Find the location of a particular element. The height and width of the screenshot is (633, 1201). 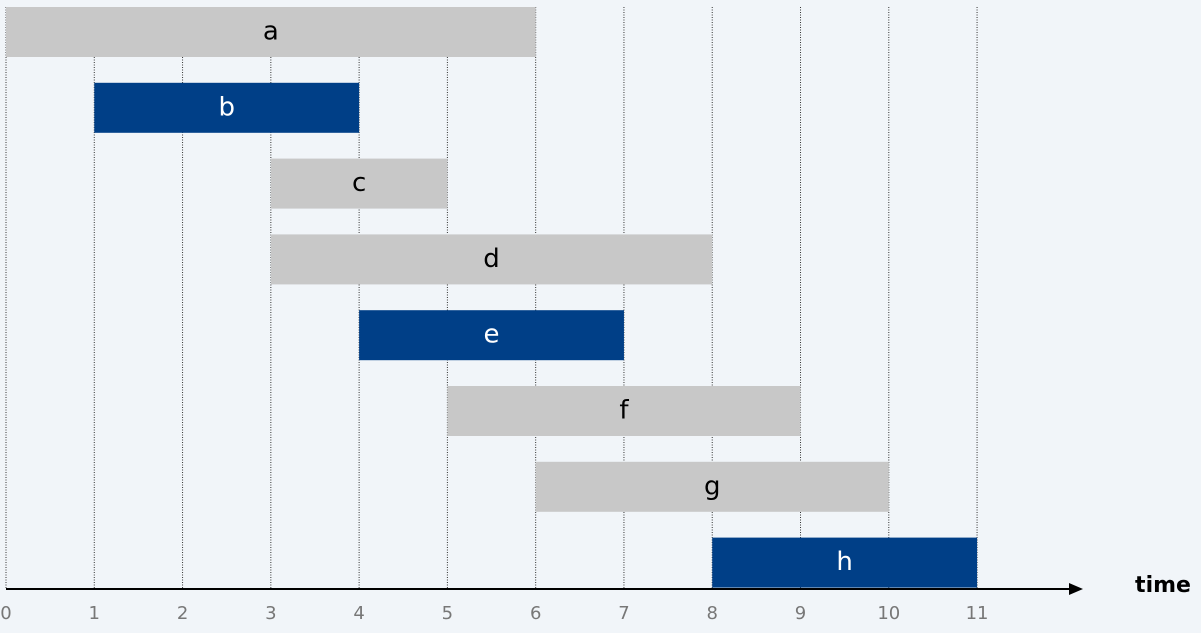

x-tick-label: 0 is located at coordinates (5, 613).